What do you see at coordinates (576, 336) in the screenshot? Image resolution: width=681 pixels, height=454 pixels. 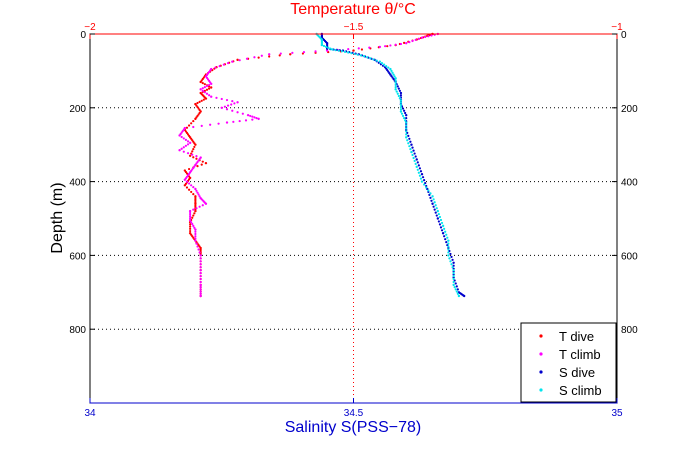 I see `legend-label: T dive` at bounding box center [576, 336].